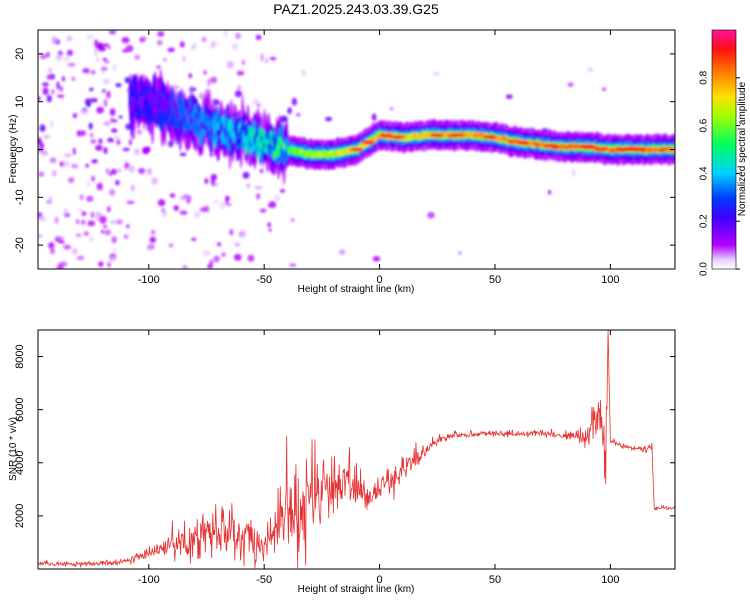 The image size is (750, 600). Describe the element at coordinates (20, 516) in the screenshot. I see `y-tick-label: 2000` at that location.